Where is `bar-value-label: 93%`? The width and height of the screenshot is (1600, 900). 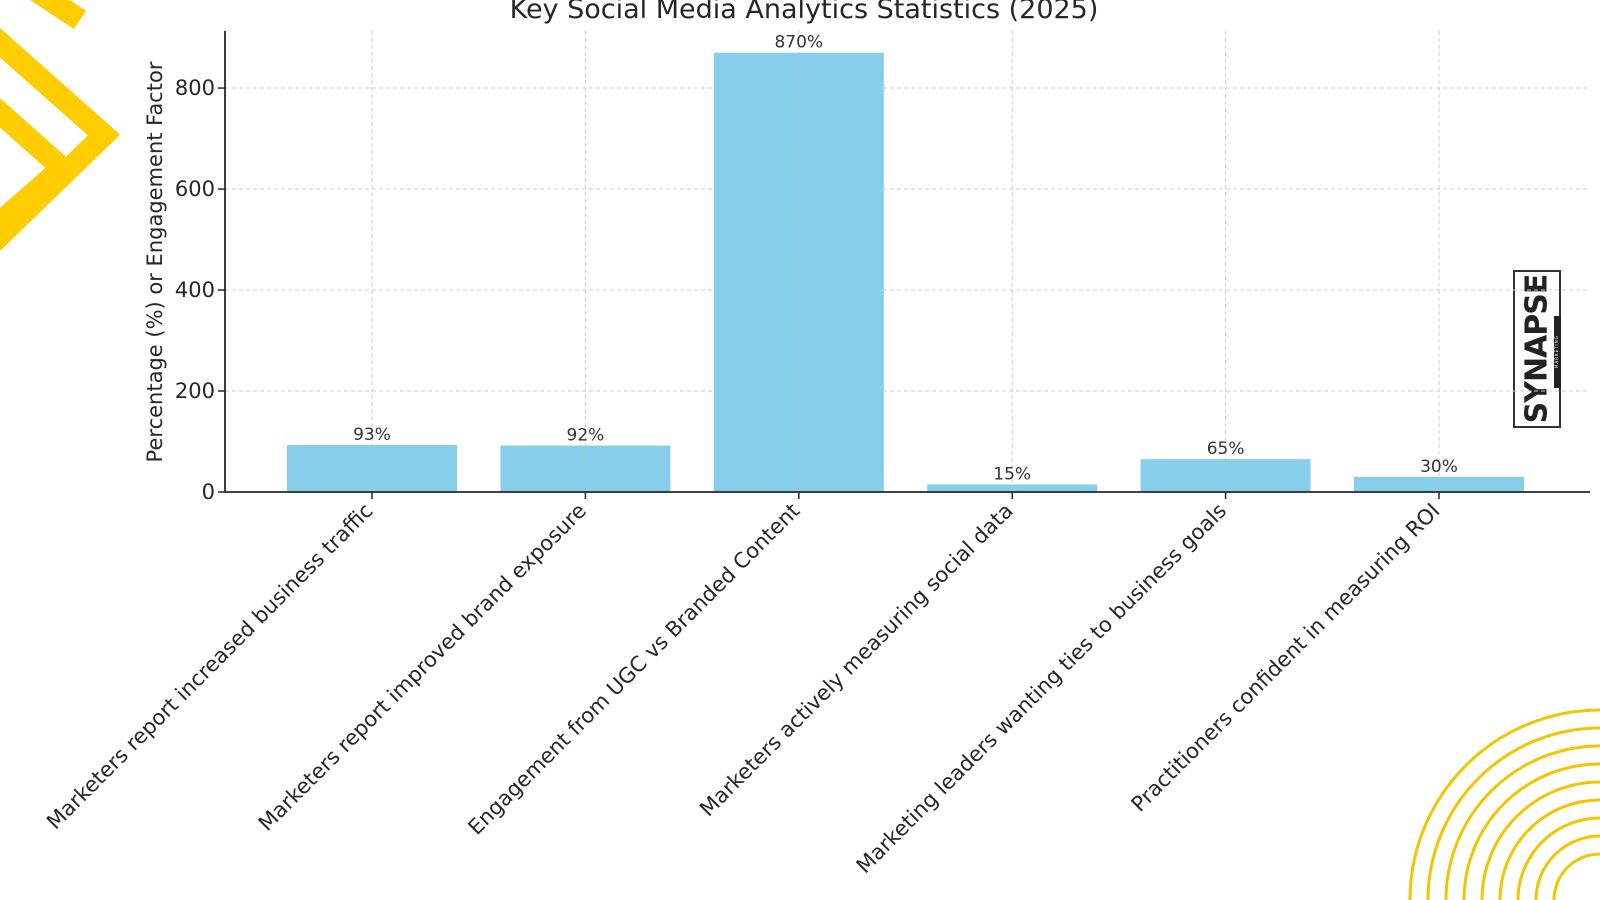 bar-value-label: 93% is located at coordinates (372, 435).